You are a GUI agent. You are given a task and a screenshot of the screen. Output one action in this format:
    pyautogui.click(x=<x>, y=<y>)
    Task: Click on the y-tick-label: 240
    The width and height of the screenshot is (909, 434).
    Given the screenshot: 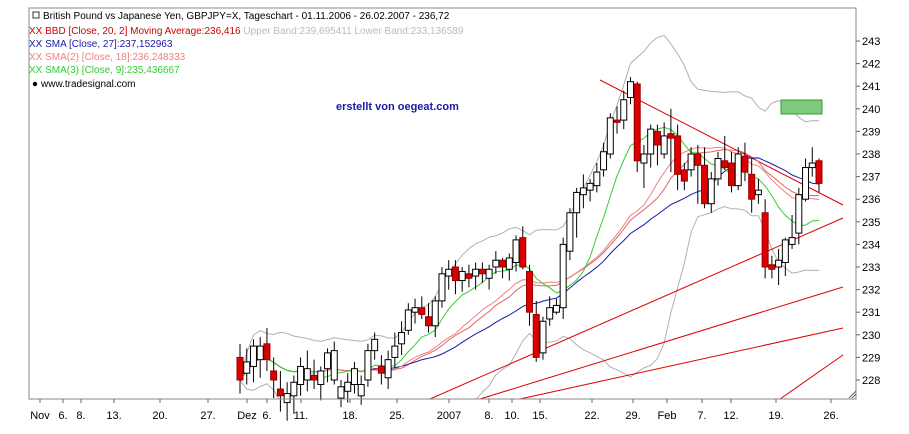 What is the action you would take?
    pyautogui.click(x=871, y=110)
    